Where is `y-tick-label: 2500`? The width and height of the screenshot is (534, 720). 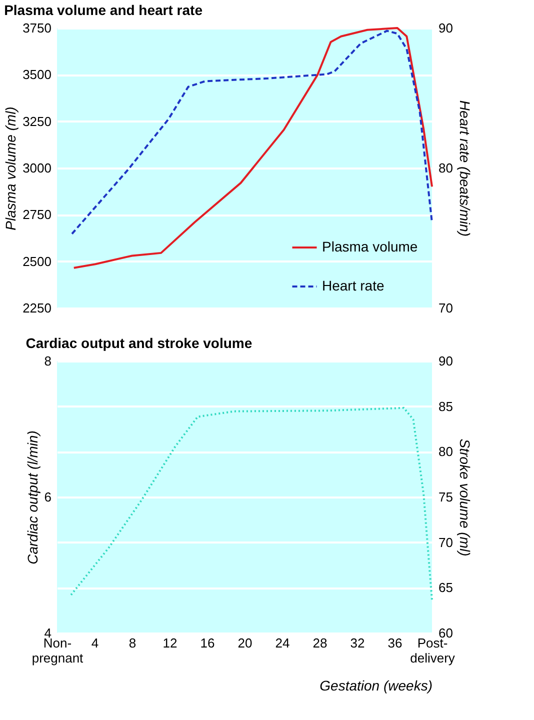 y-tick-label: 2500 is located at coordinates (37, 261).